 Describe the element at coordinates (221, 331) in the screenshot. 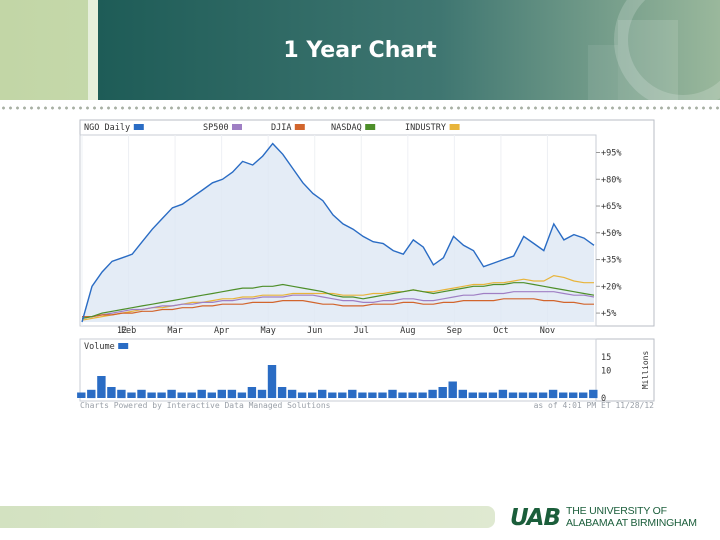

I see `x-tick-3: Apr` at that location.